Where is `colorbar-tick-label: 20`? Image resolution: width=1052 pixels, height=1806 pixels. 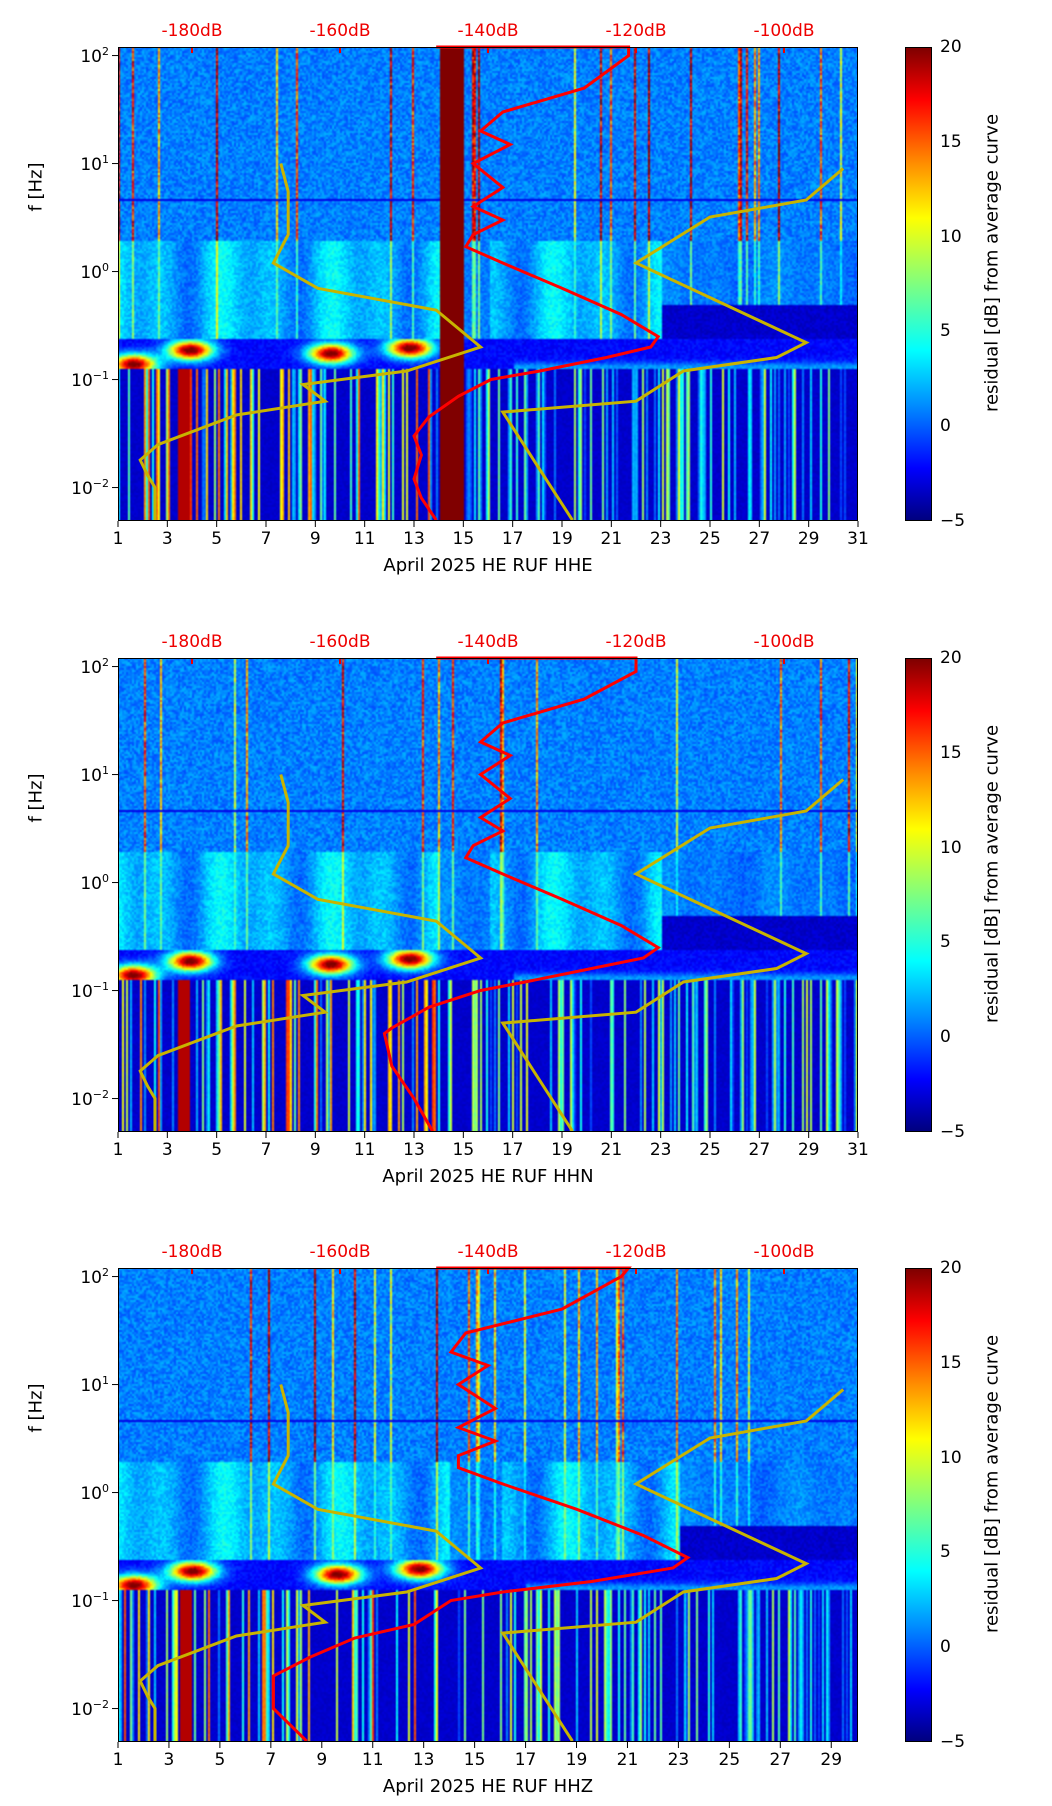
colorbar-tick-label: 20 is located at coordinates (951, 47).